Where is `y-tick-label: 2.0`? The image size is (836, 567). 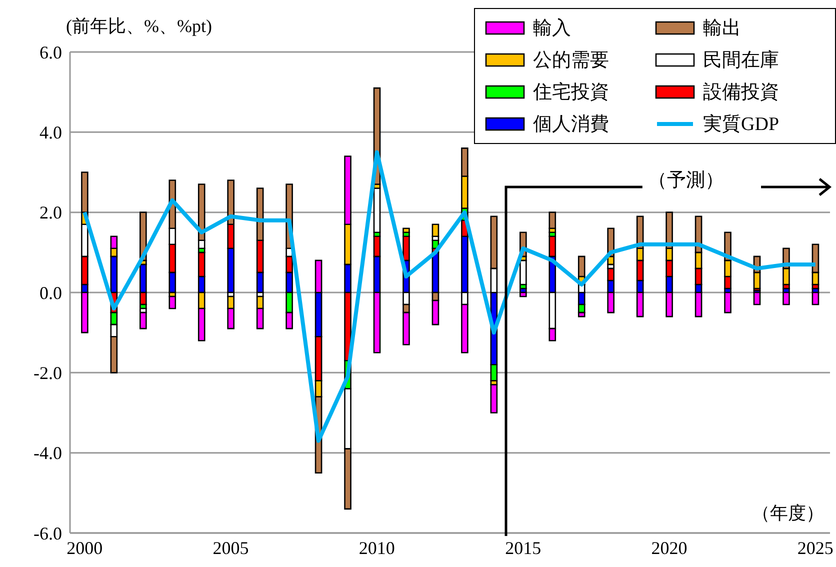 y-tick-label: 2.0 is located at coordinates (51, 212).